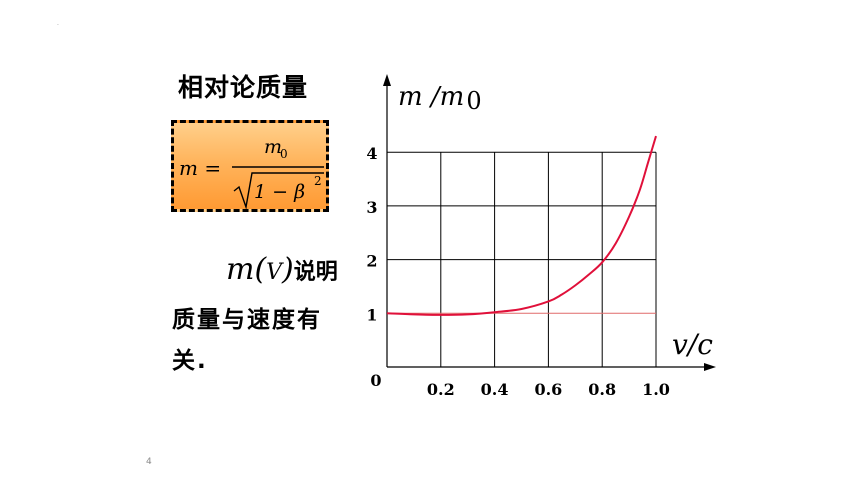  Describe the element at coordinates (190, 361) in the screenshot. I see `explanation-line3: 关.` at that location.